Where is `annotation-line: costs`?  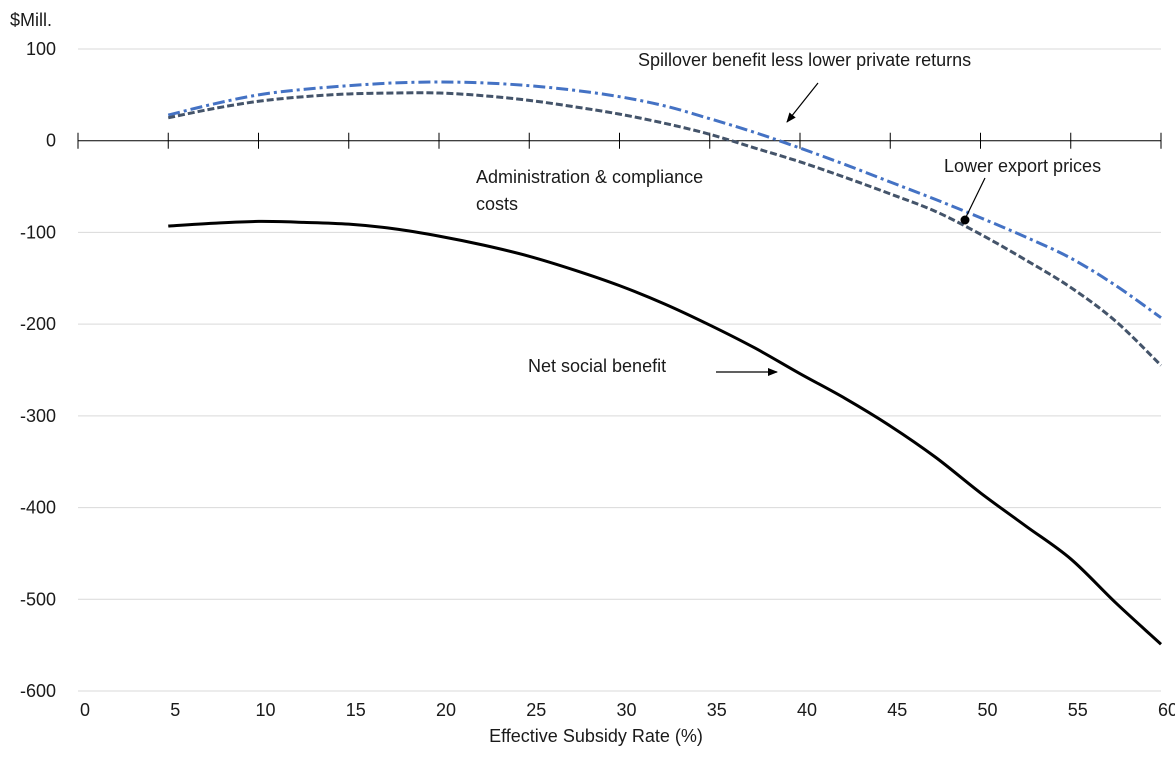
annotation-line: costs is located at coordinates (497, 204).